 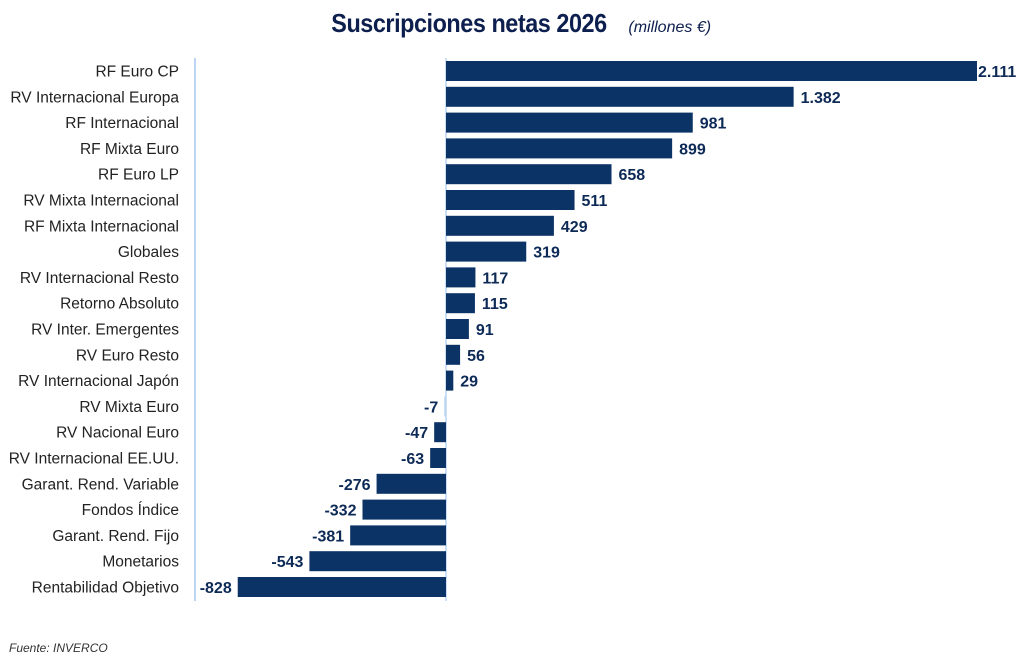 What do you see at coordinates (431, 407) in the screenshot?
I see `value-label: -7` at bounding box center [431, 407].